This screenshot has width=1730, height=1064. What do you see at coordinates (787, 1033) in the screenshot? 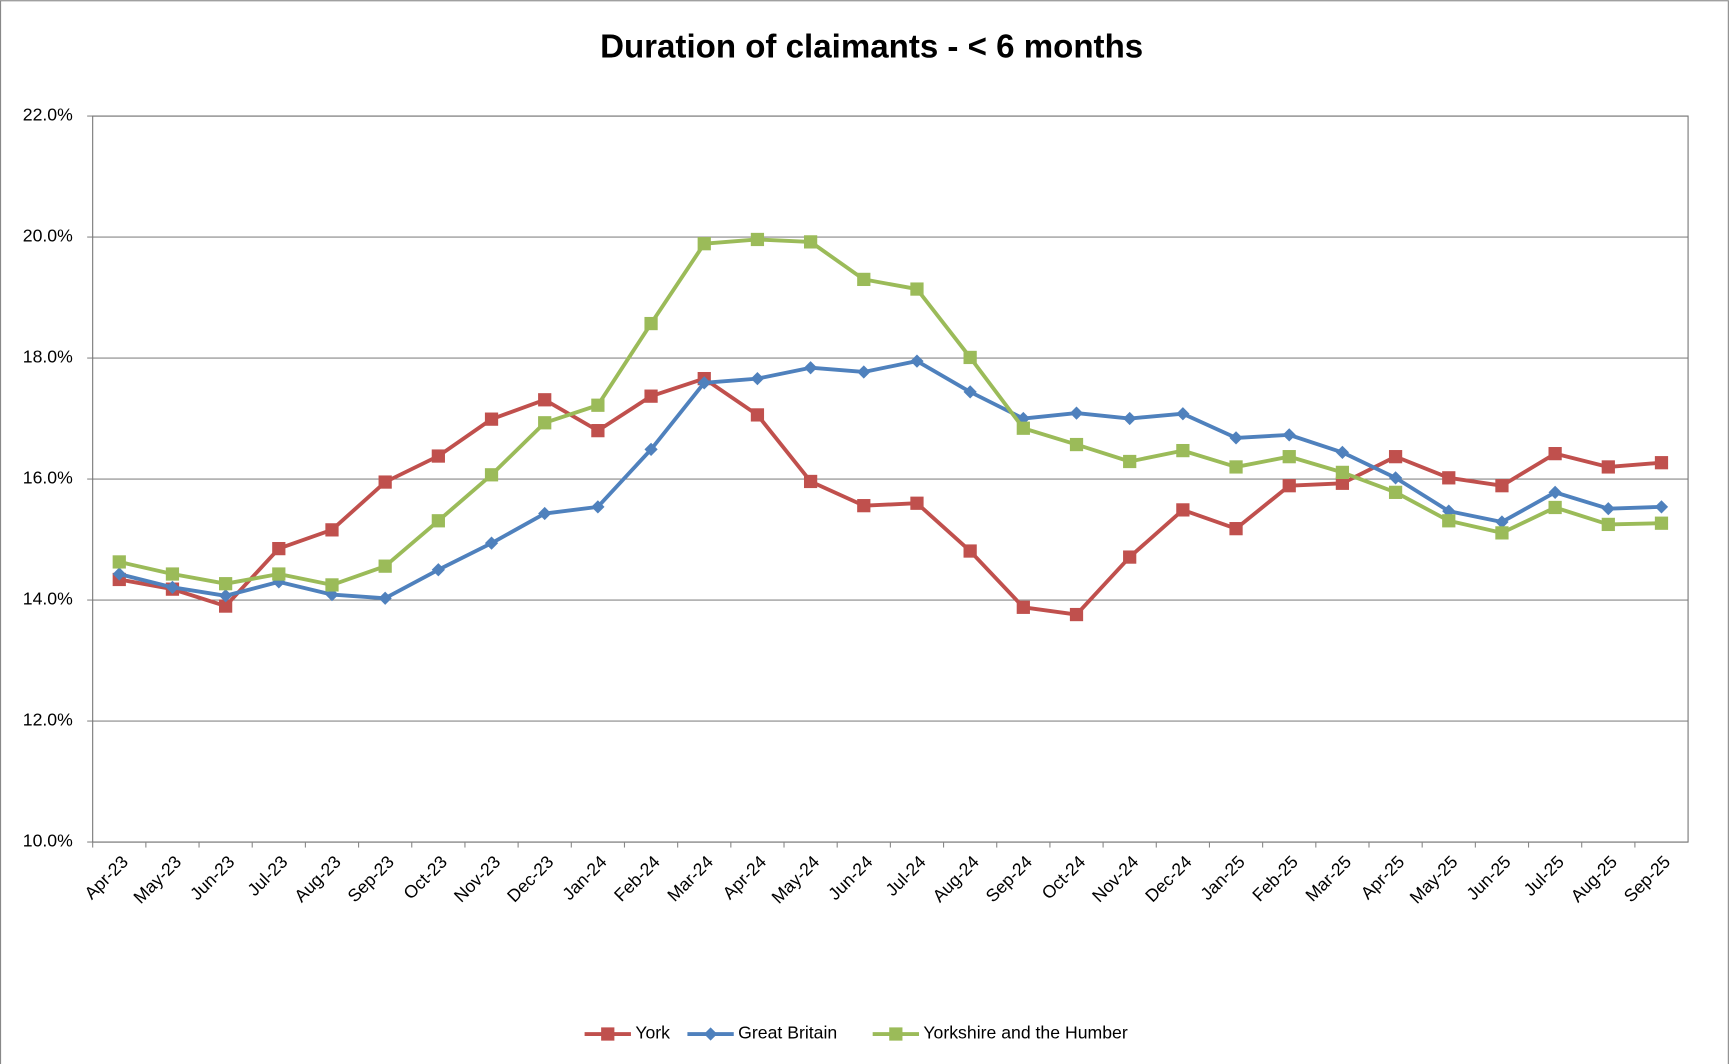
I see `legend-label: Great Britain` at bounding box center [787, 1033].